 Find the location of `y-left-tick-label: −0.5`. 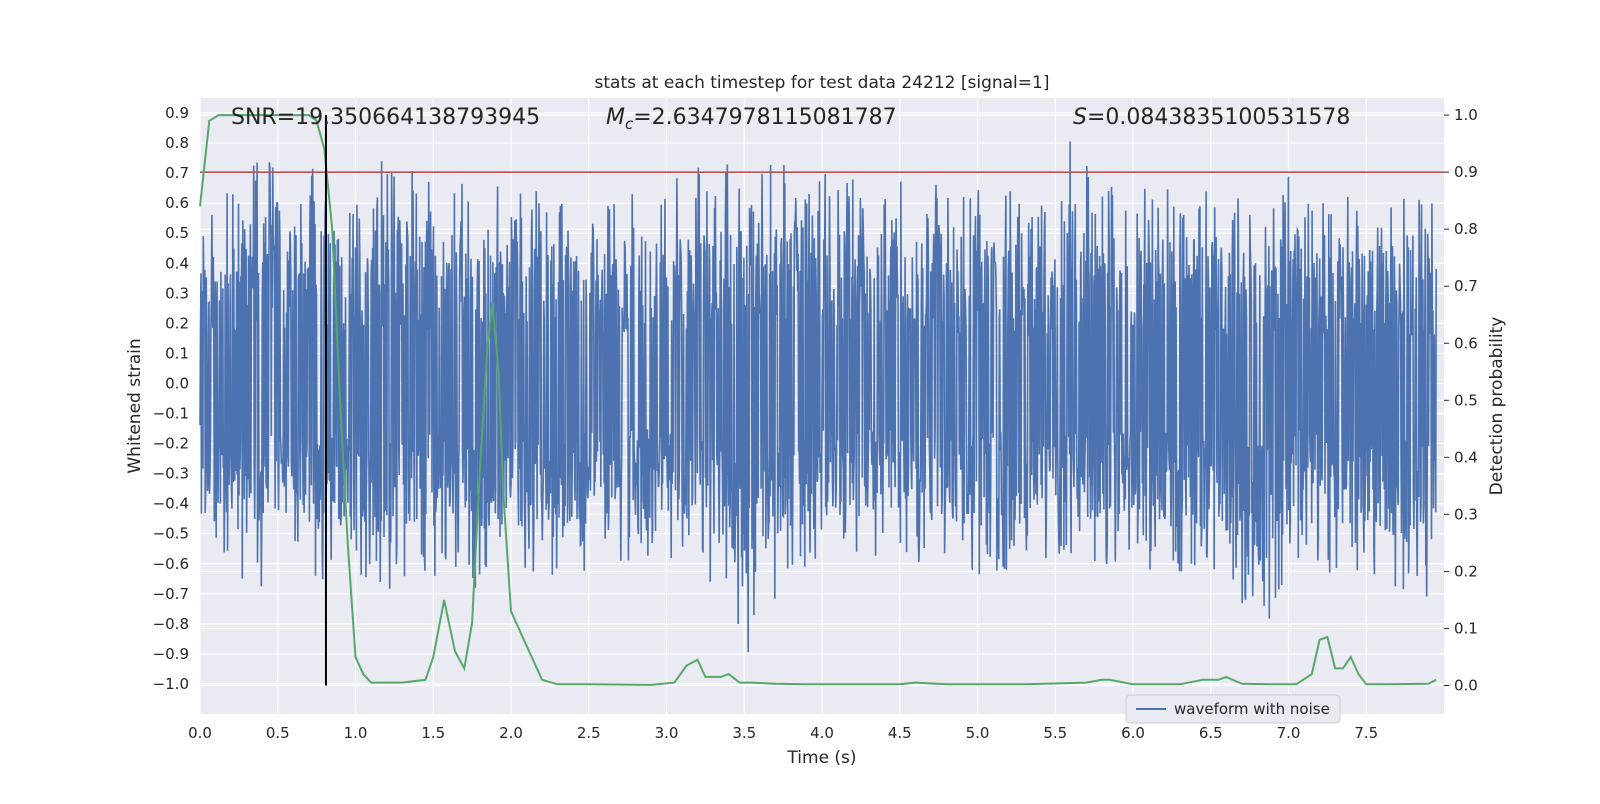

y-left-tick-label: −0.5 is located at coordinates (171, 534).